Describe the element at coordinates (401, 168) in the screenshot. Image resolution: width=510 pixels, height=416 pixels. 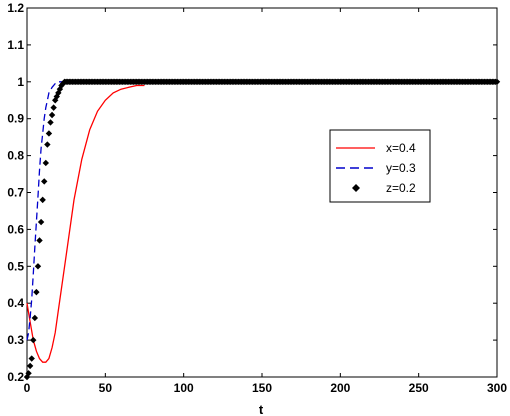
I see `legend-label-y: y=0.3` at that location.